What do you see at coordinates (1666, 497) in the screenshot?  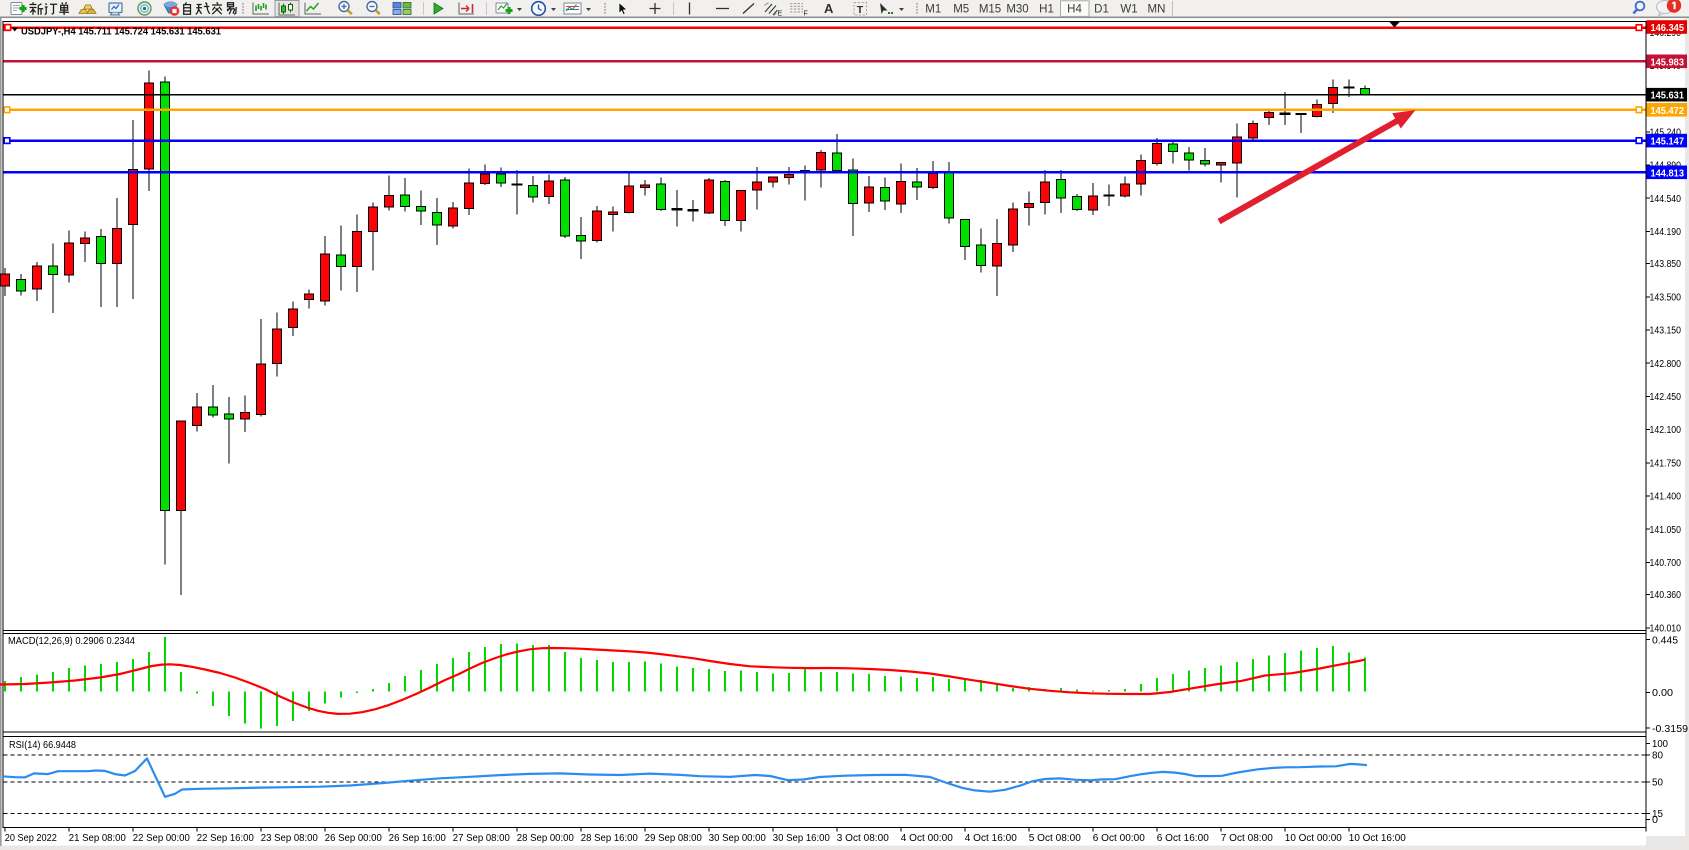 I see `svg-text: 141.400` at bounding box center [1666, 497].